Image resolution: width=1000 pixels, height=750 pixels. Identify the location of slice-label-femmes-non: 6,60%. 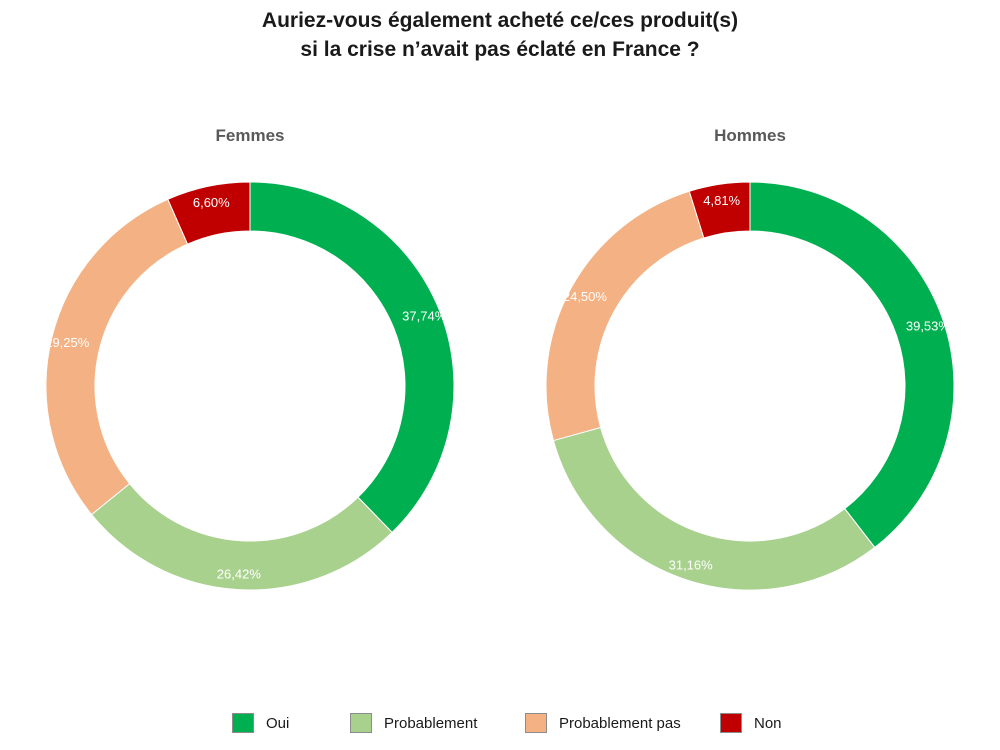
(211, 202).